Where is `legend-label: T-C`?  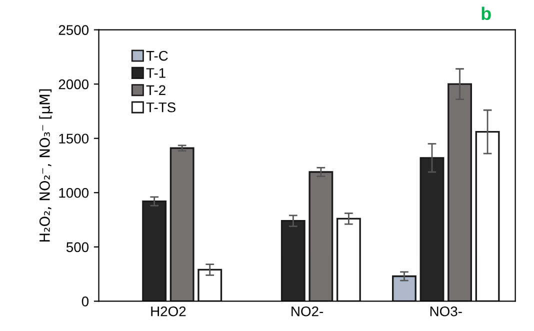 legend-label: T-C is located at coordinates (157, 55).